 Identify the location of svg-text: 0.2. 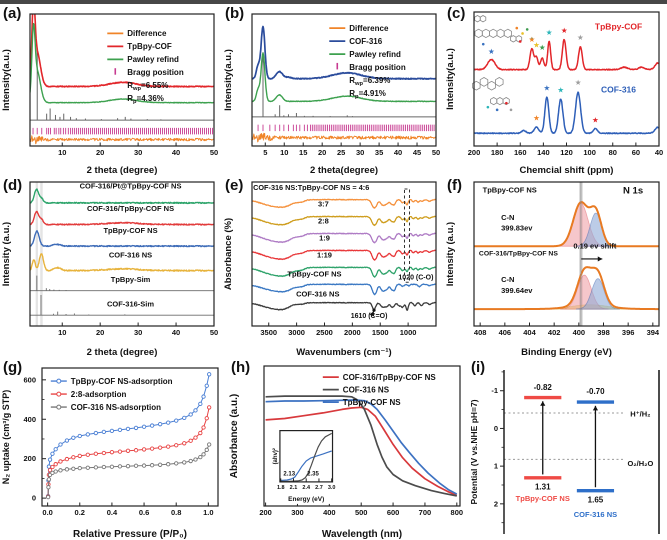
(80, 512).